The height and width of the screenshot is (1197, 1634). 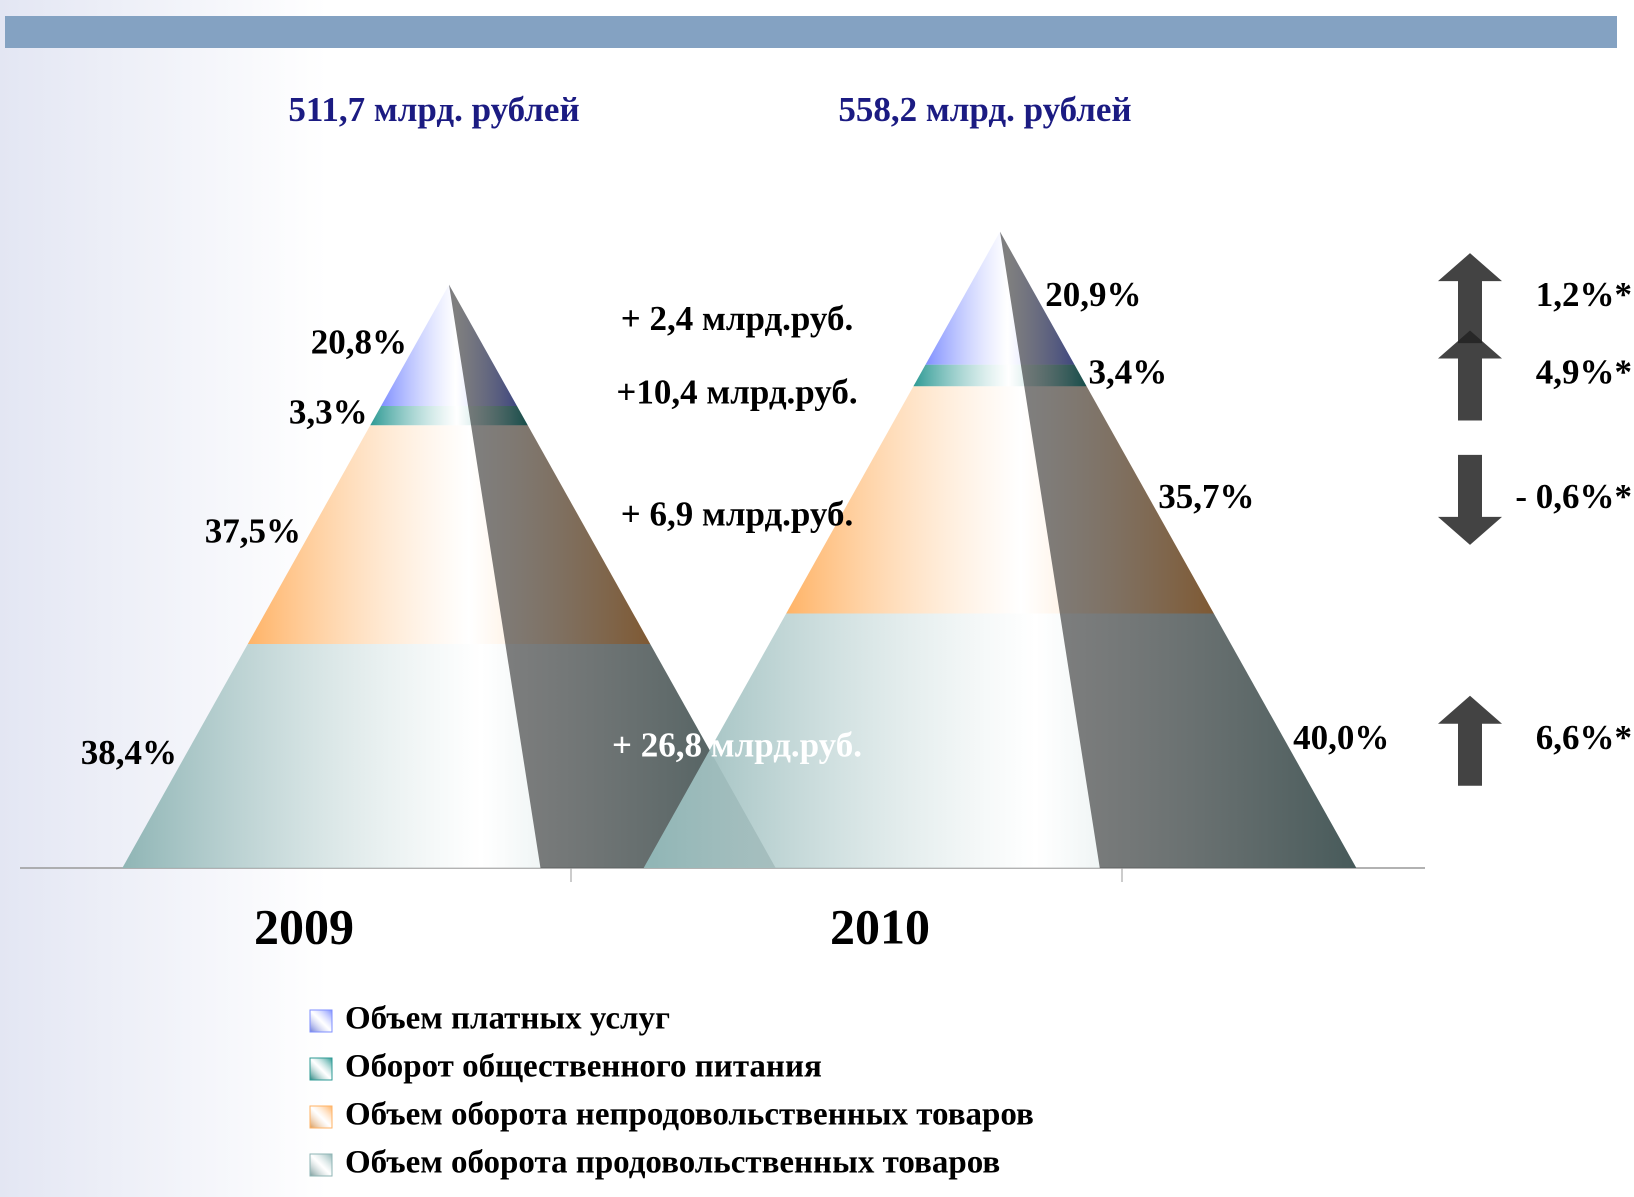 What do you see at coordinates (304, 926) in the screenshot?
I see `x-tick-label: 2009` at bounding box center [304, 926].